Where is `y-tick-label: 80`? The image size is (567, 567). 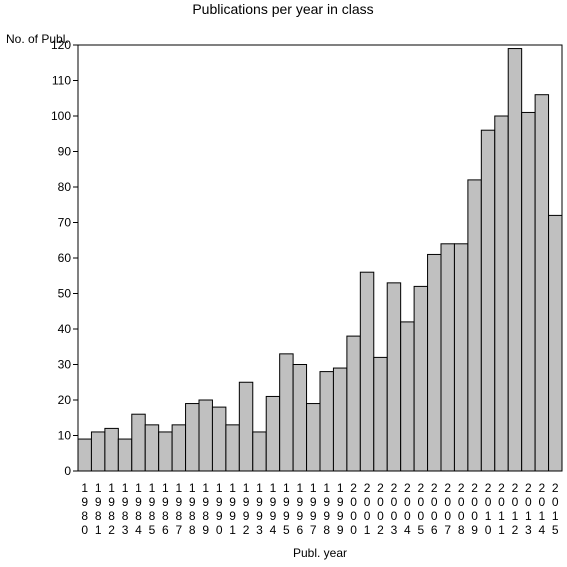
y-tick-label: 80 is located at coordinates (65, 187).